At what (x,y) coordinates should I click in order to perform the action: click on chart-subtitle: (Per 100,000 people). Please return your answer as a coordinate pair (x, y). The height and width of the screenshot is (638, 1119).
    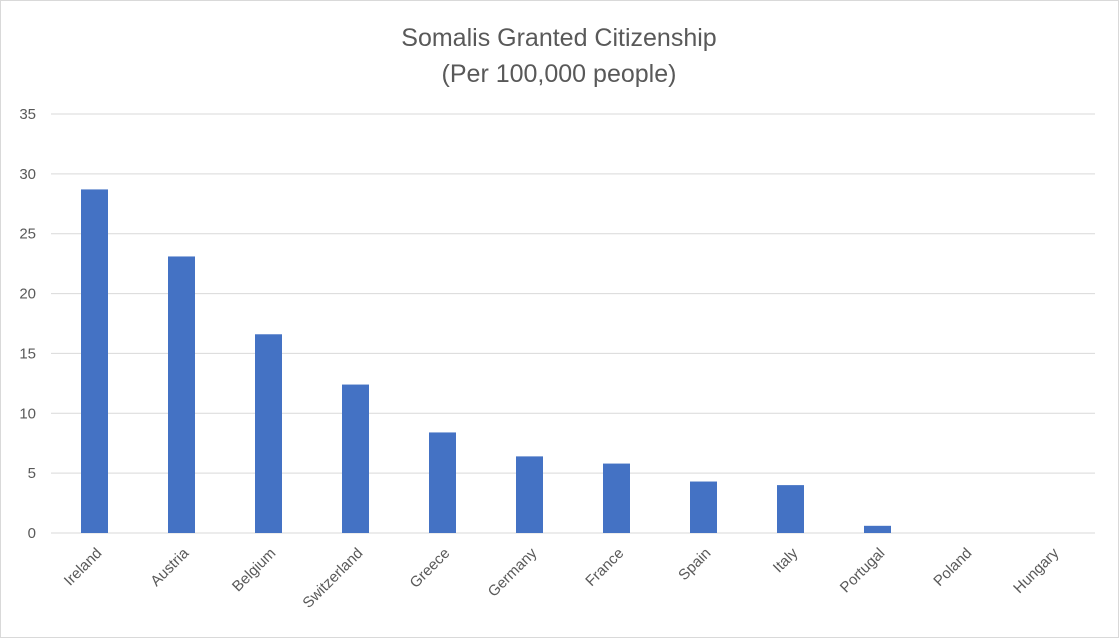
    Looking at the image, I should click on (559, 74).